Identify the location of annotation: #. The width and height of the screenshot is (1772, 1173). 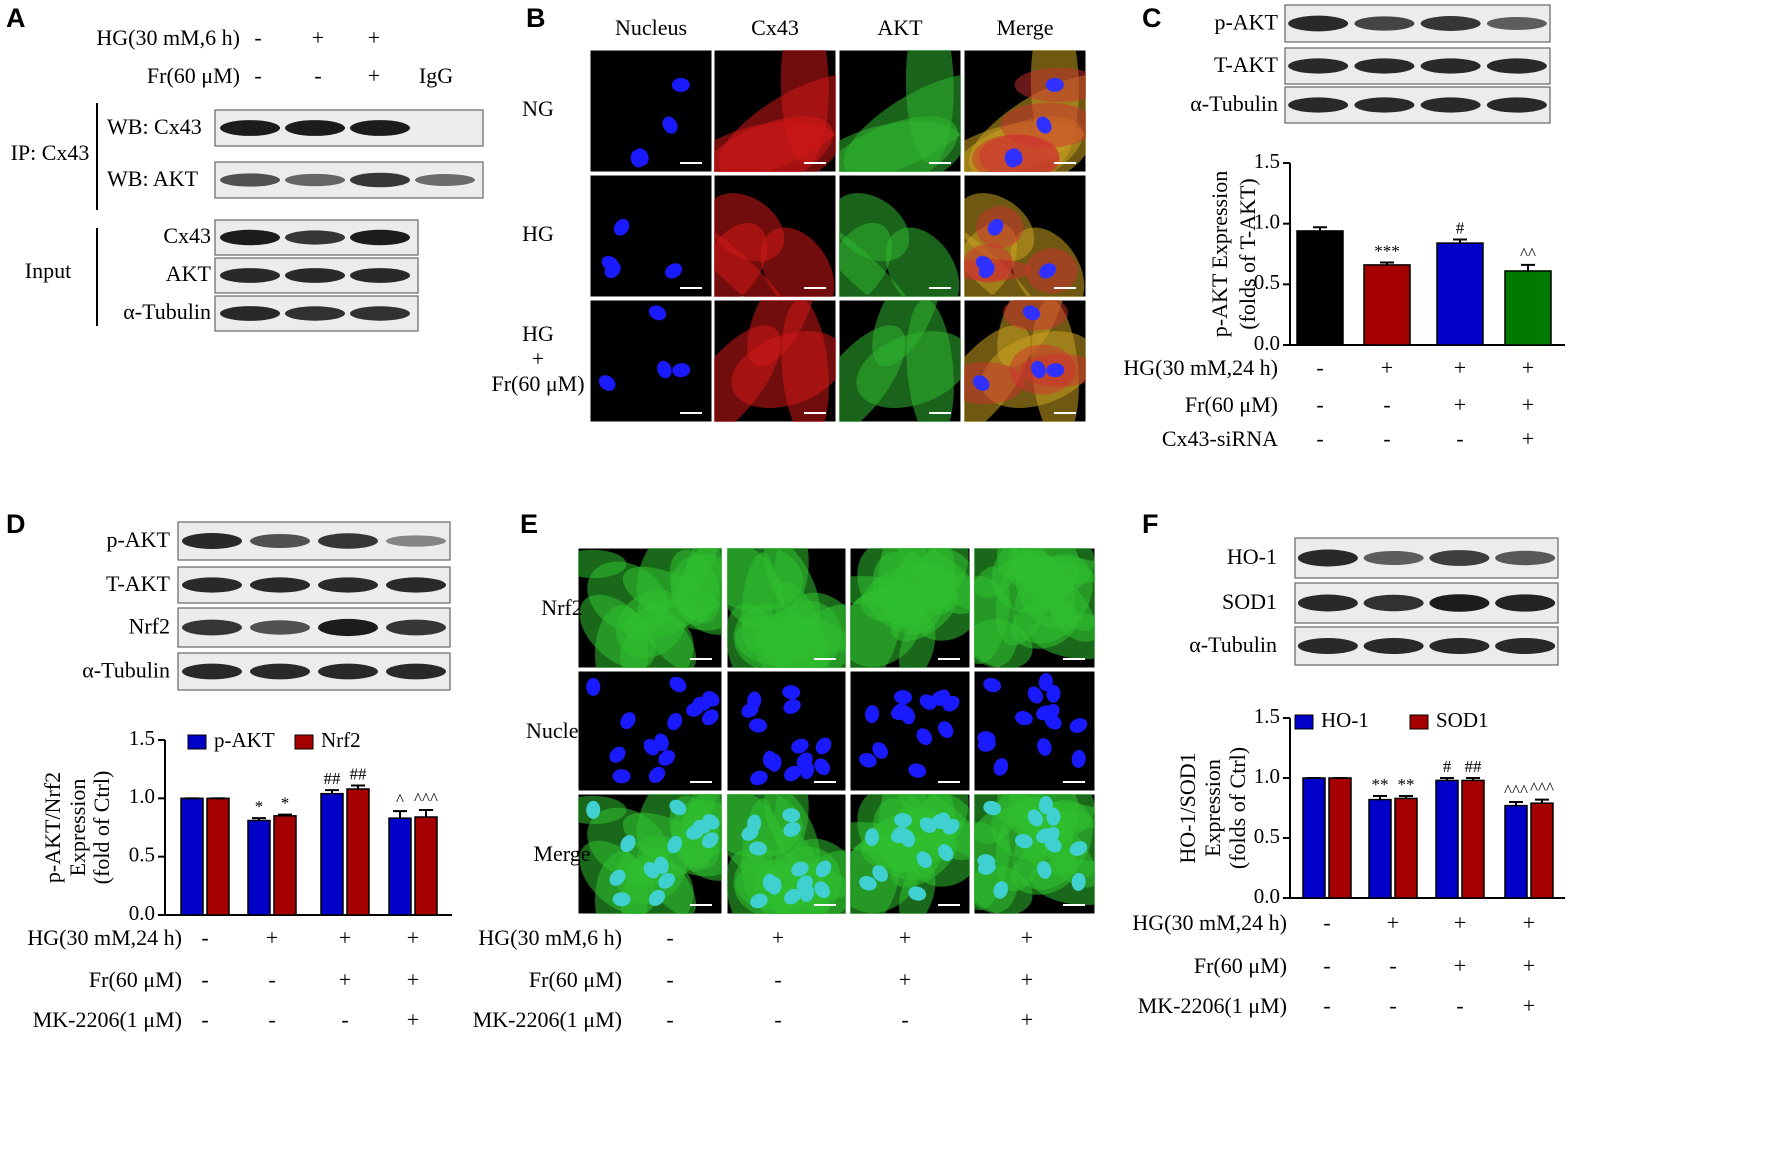
(1447, 766).